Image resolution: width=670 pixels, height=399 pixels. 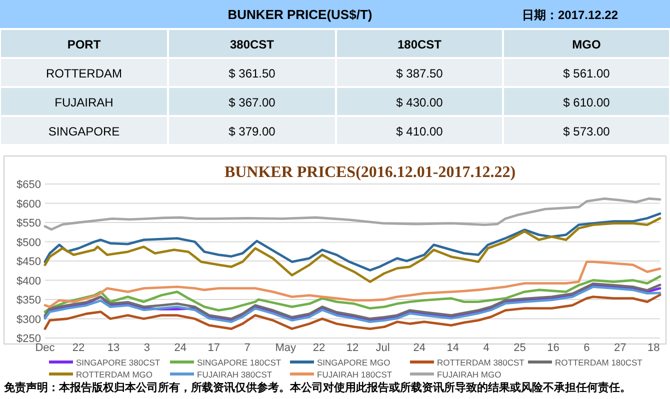 What do you see at coordinates (28, 204) in the screenshot?
I see `y-tick-label: $600` at bounding box center [28, 204].